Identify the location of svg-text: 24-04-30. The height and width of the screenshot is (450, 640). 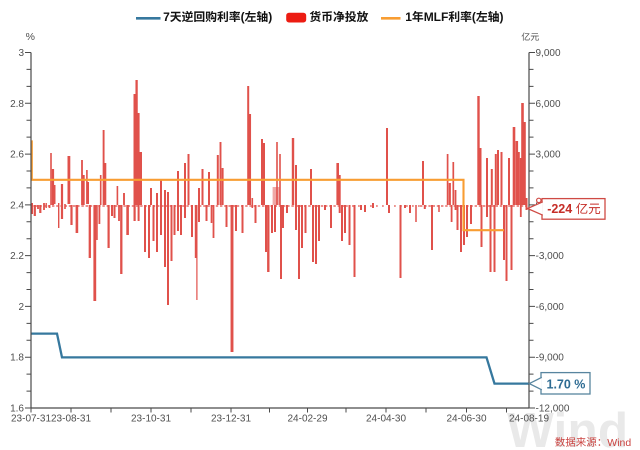
(386, 419).